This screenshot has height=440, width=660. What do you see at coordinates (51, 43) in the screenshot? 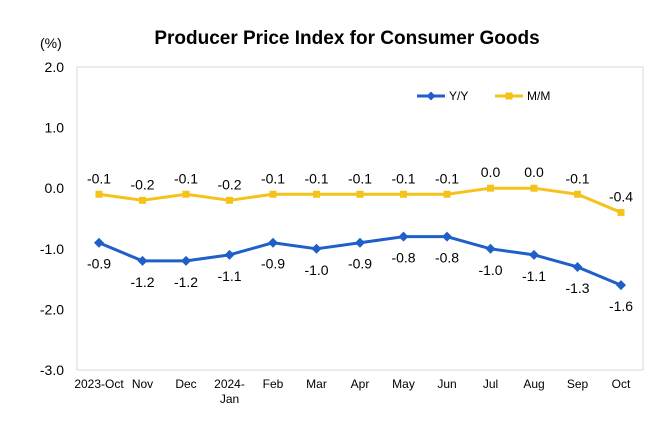
I see `y-axis-unit-label: (%)` at bounding box center [51, 43].